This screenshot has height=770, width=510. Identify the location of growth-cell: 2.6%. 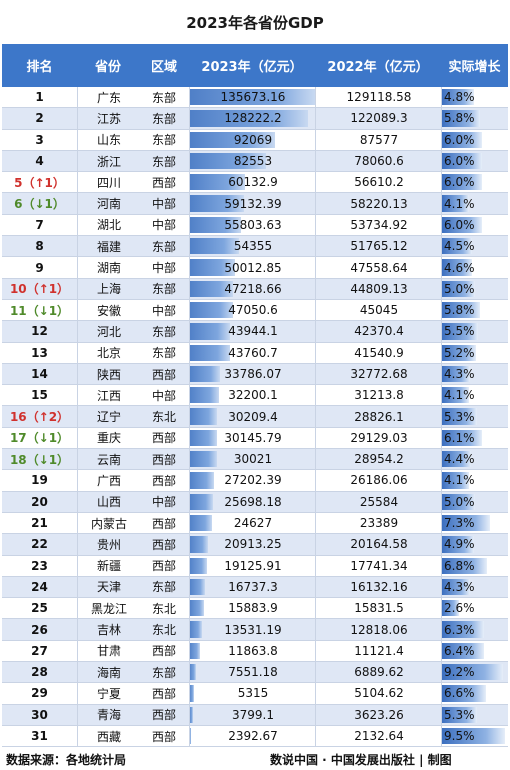
(475, 608).